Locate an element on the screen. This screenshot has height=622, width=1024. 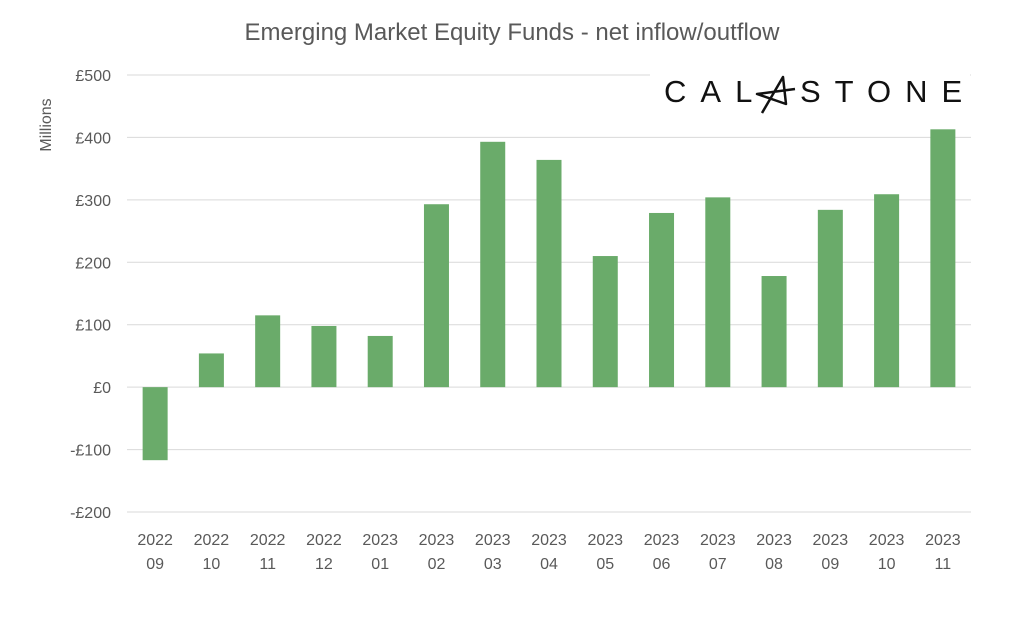
y-axis-label: Millions is located at coordinates (46, 124).